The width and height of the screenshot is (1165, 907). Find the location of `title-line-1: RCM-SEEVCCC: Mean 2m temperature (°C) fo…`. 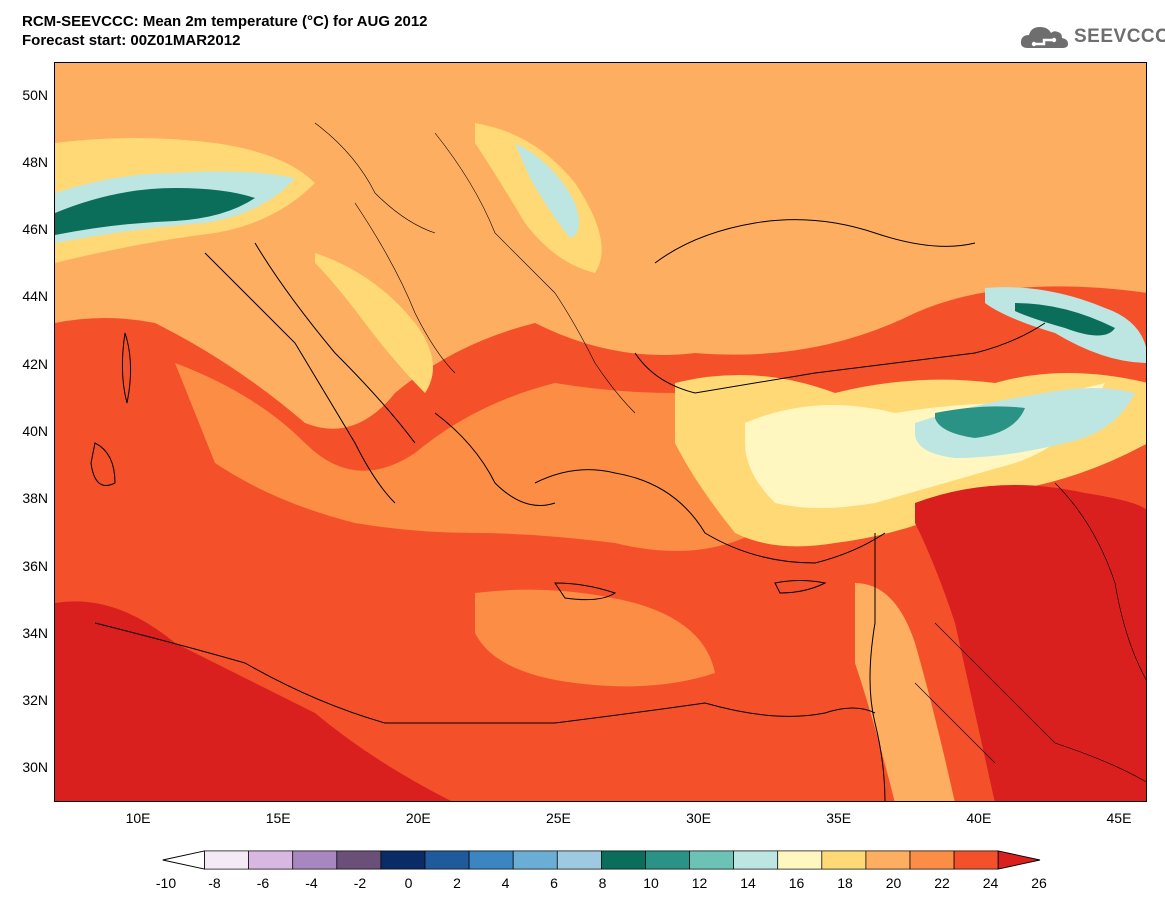

title-line-1: RCM-SEEVCCC: Mean 2m temperature (°C) fo… is located at coordinates (225, 21).